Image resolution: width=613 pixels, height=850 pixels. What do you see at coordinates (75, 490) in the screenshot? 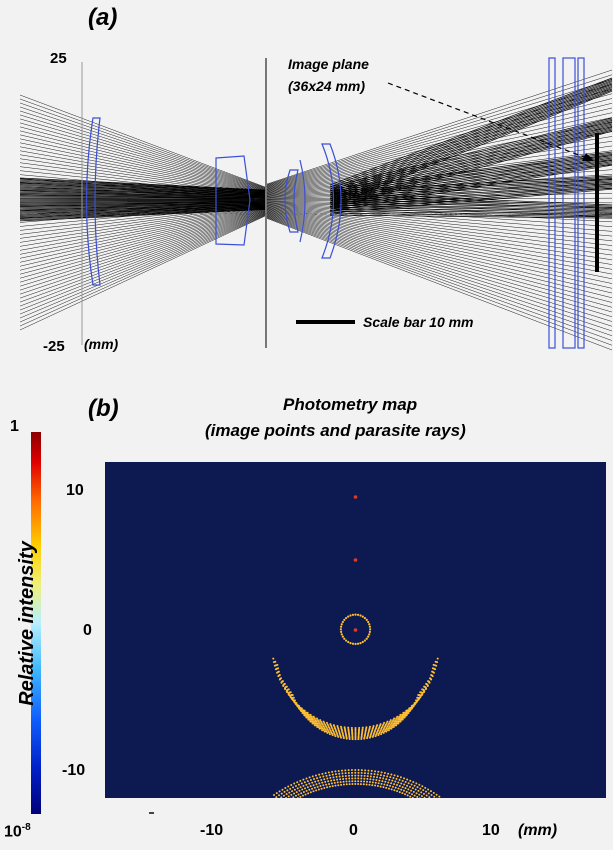
I see `y-tick-10: 10` at bounding box center [75, 490].